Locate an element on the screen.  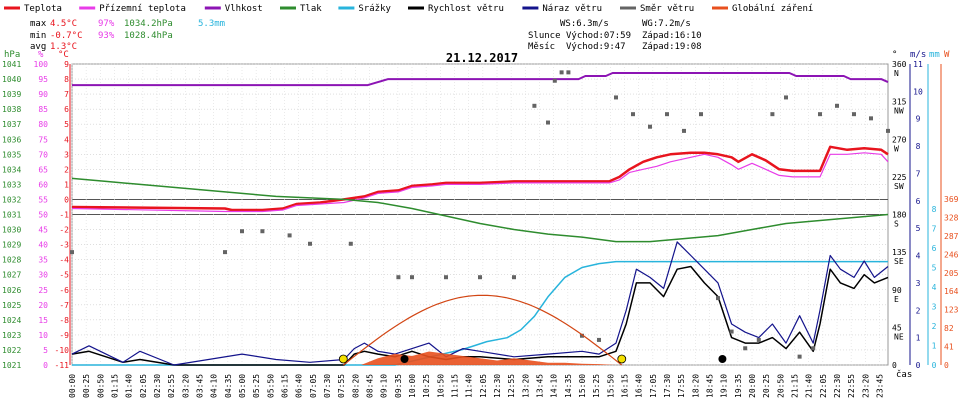
x-tick-30: 12:30 is located at coordinates (497, 386).